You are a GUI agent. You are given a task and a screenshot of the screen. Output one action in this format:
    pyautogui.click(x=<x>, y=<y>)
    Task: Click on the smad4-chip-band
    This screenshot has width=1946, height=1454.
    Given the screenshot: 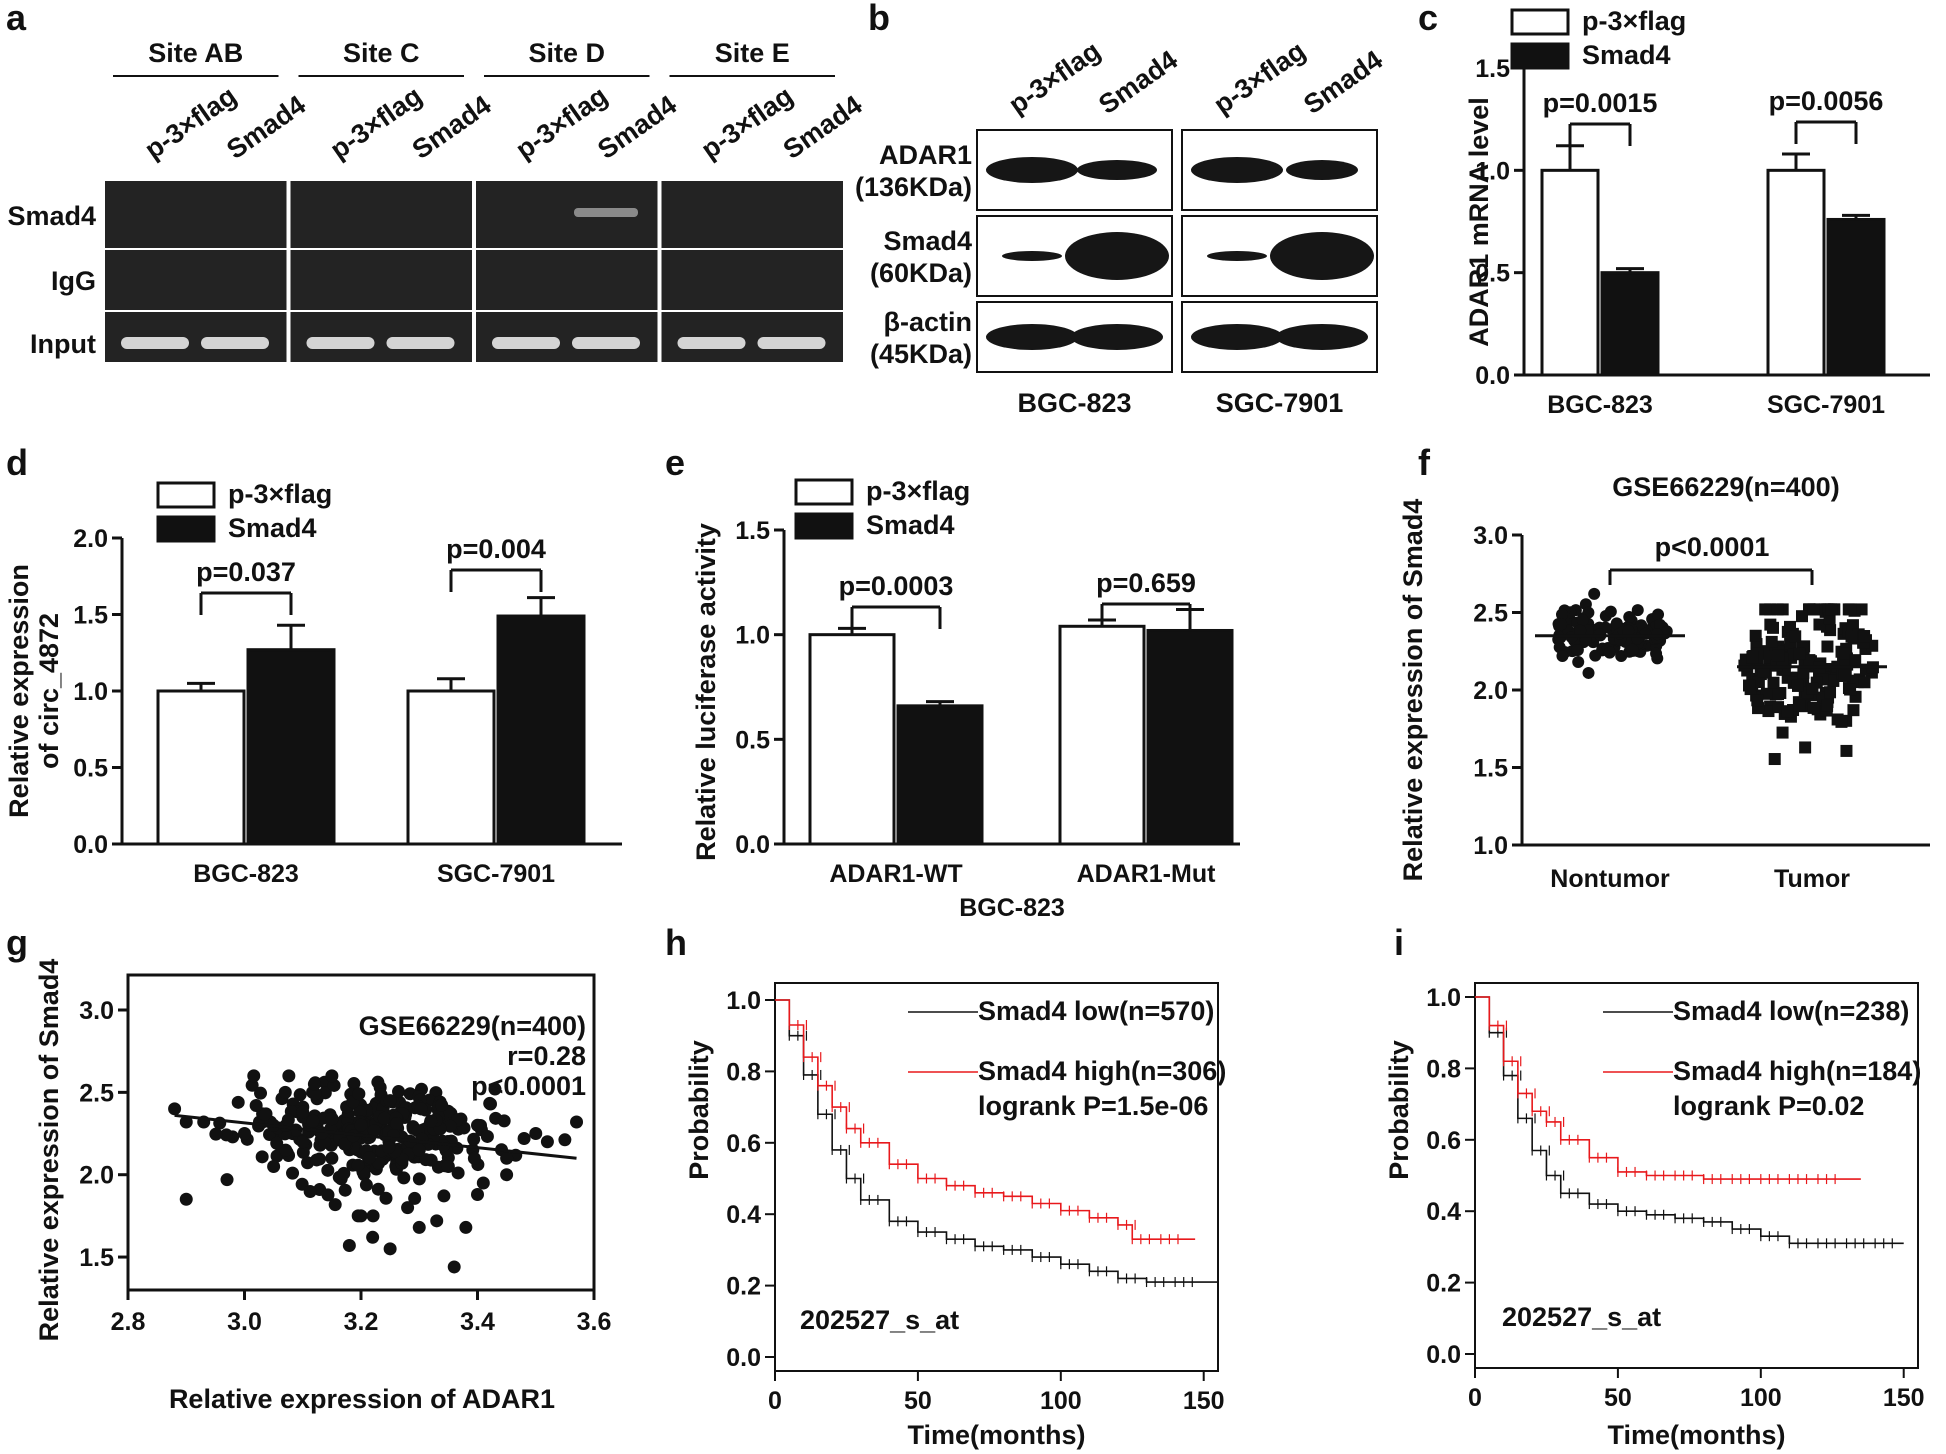 What is the action you would take?
    pyautogui.click(x=606, y=212)
    